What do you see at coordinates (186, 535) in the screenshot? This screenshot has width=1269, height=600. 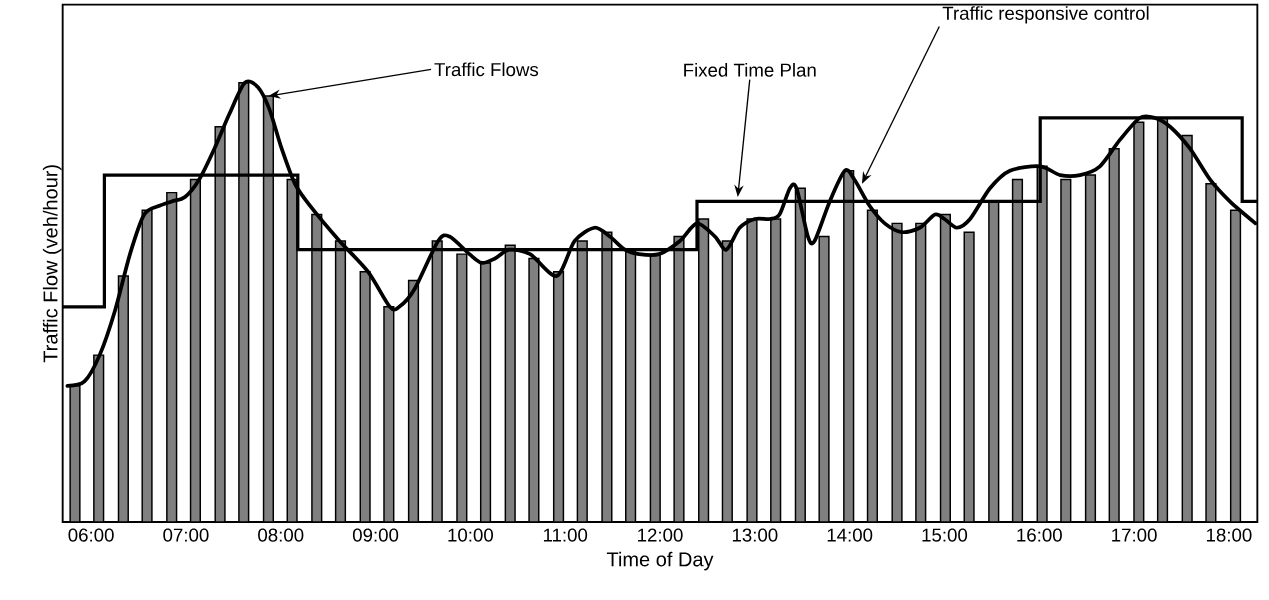 I see `x-tick-label: 07:00` at bounding box center [186, 535].